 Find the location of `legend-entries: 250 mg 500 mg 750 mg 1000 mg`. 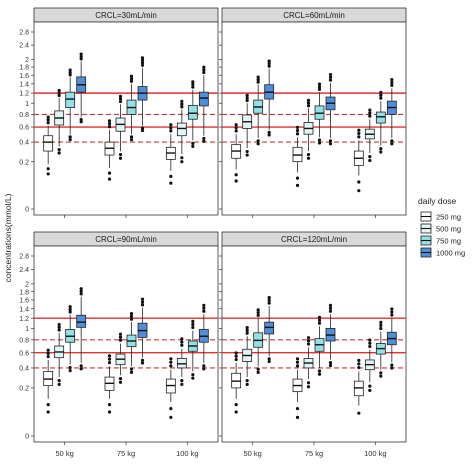

legend-entries: 250 mg 500 mg 750 mg 1000 mg is located at coordinates (442, 234).